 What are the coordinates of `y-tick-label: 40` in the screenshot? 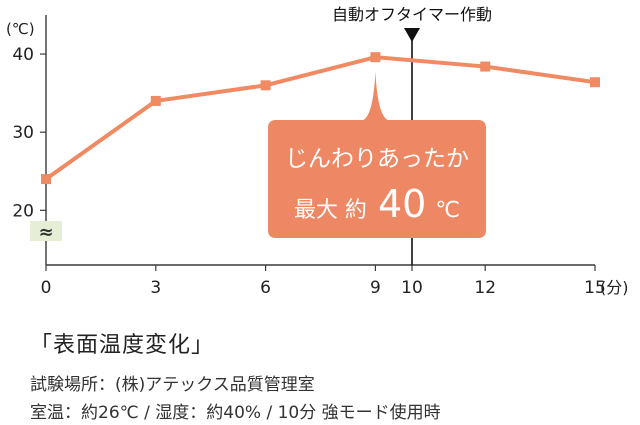 It's located at (23, 55).